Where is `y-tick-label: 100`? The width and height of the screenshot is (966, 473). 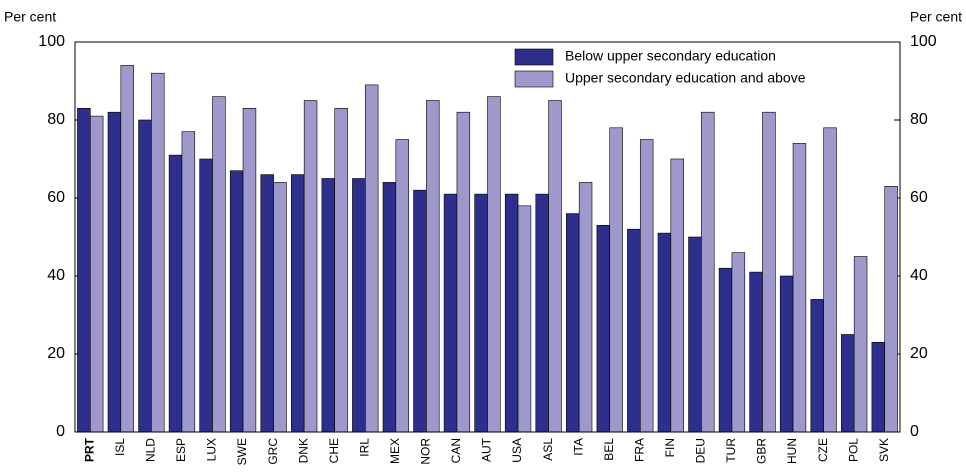 y-tick-label: 100 is located at coordinates (51, 41).